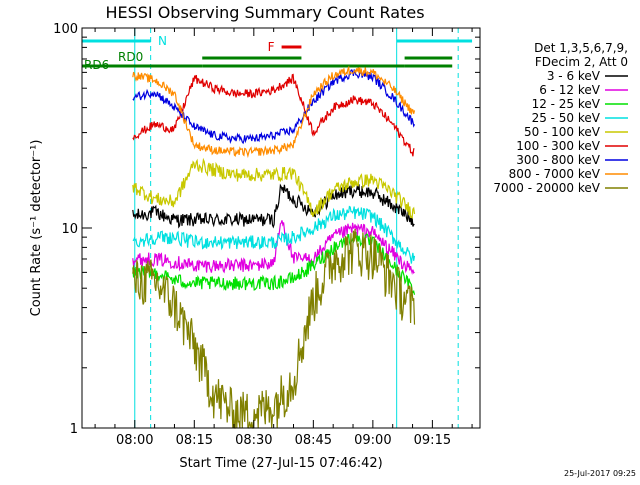  I want to click on footer-timestamp: 25-Jul-2017 09:25, so click(600, 473).